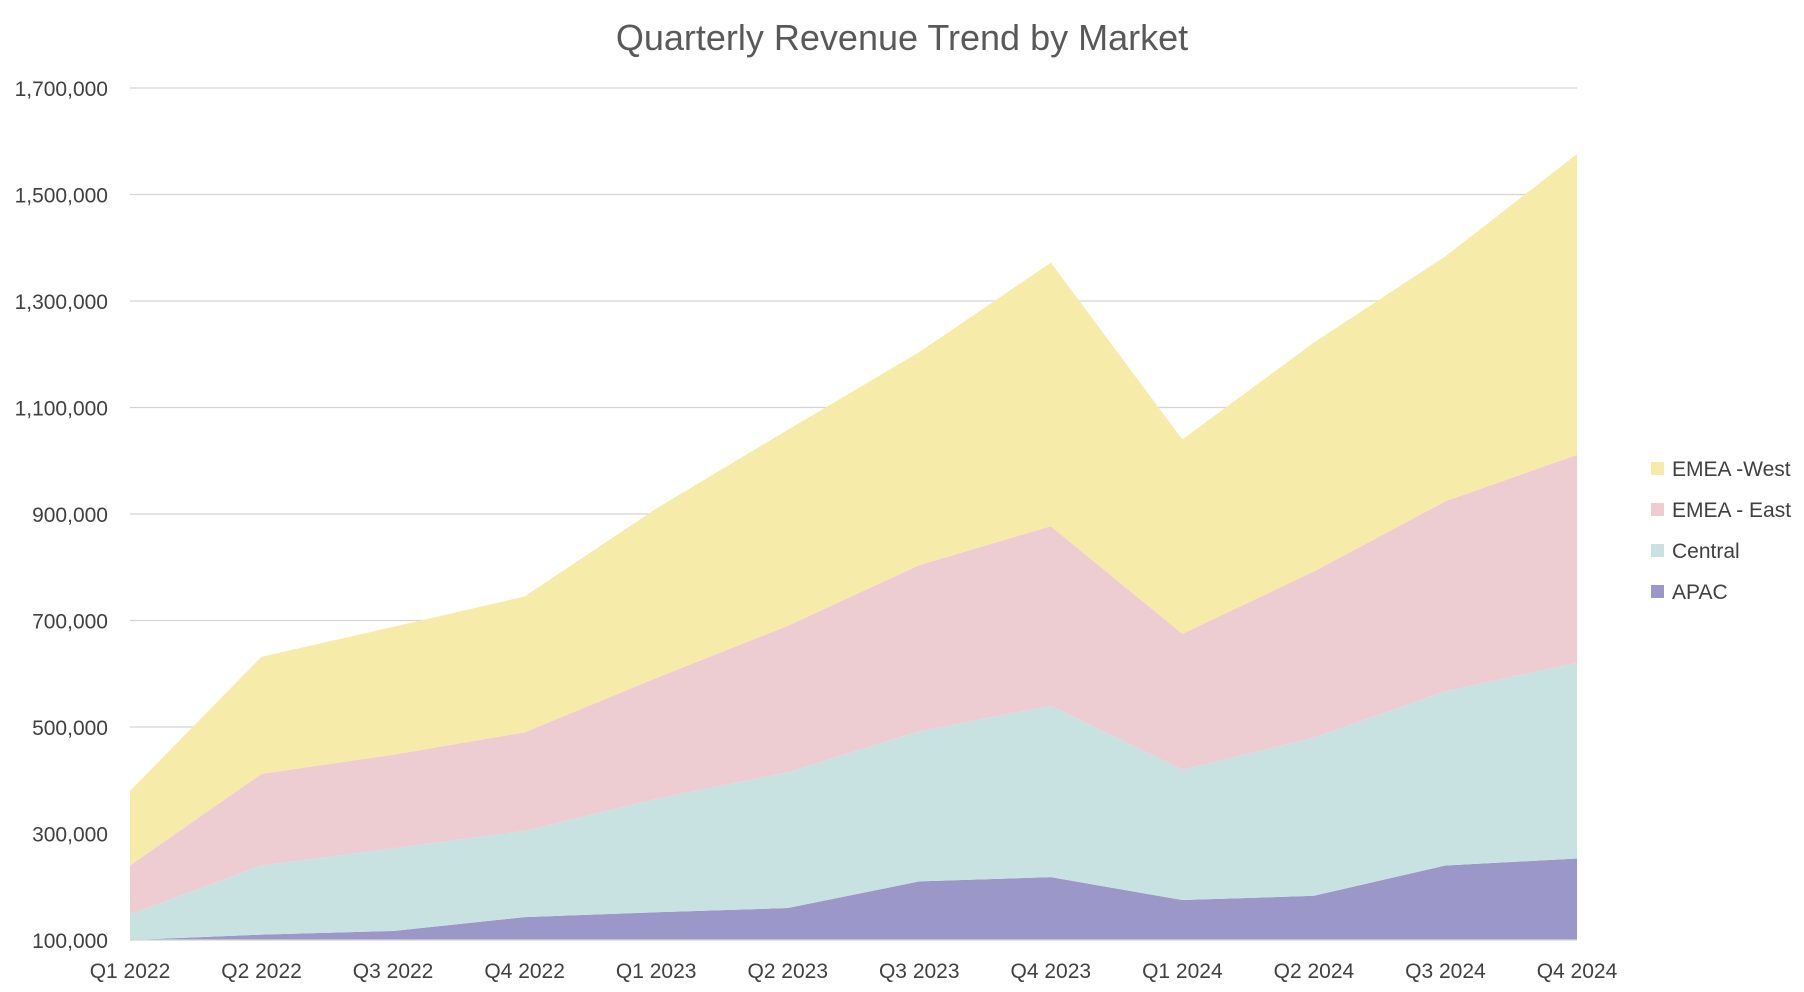 The image size is (1804, 992). What do you see at coordinates (70, 941) in the screenshot?
I see `y-tick-label: 100,000` at bounding box center [70, 941].